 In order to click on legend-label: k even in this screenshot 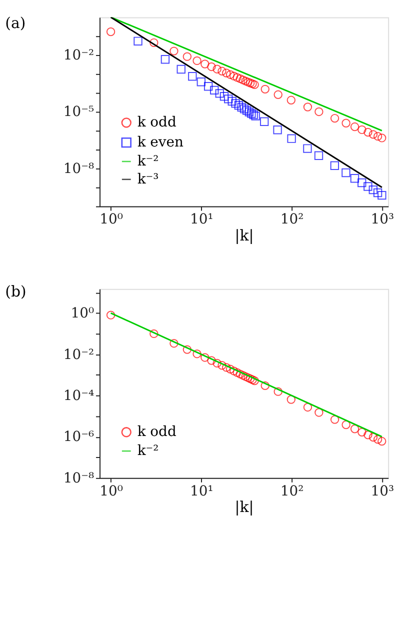, I will do `click(160, 142)`.